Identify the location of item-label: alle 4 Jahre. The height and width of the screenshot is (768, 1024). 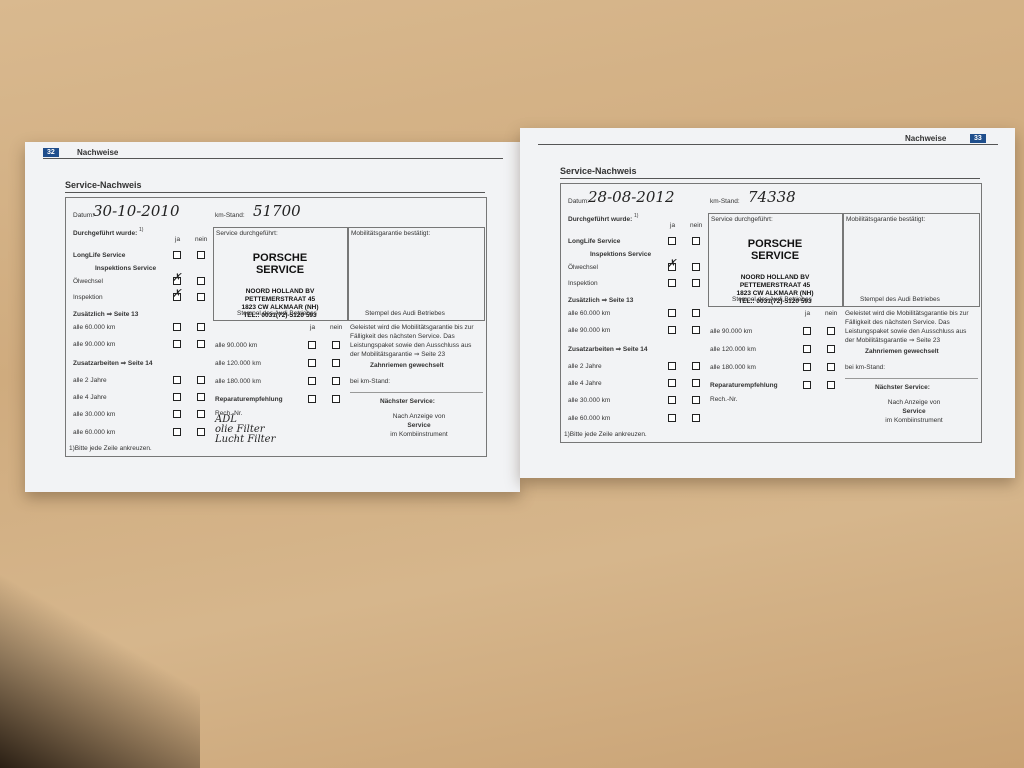
(90, 397).